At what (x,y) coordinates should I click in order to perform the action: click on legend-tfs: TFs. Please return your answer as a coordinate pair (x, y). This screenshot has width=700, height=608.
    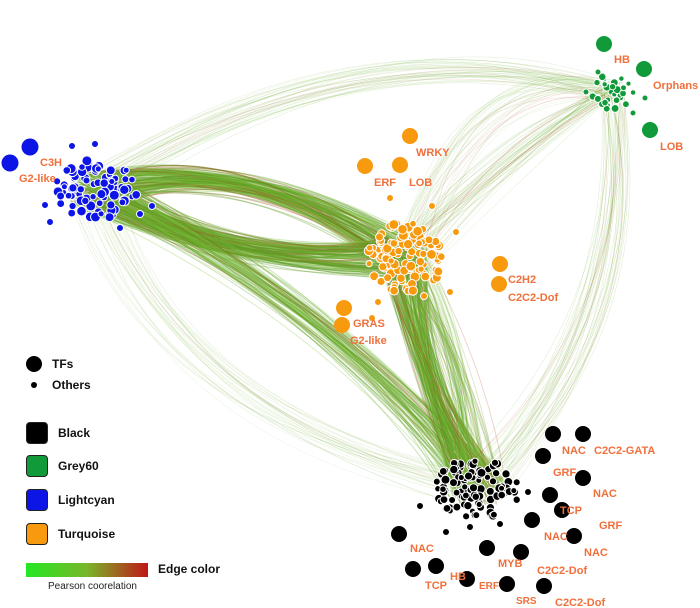
    Looking at the image, I should click on (49, 364).